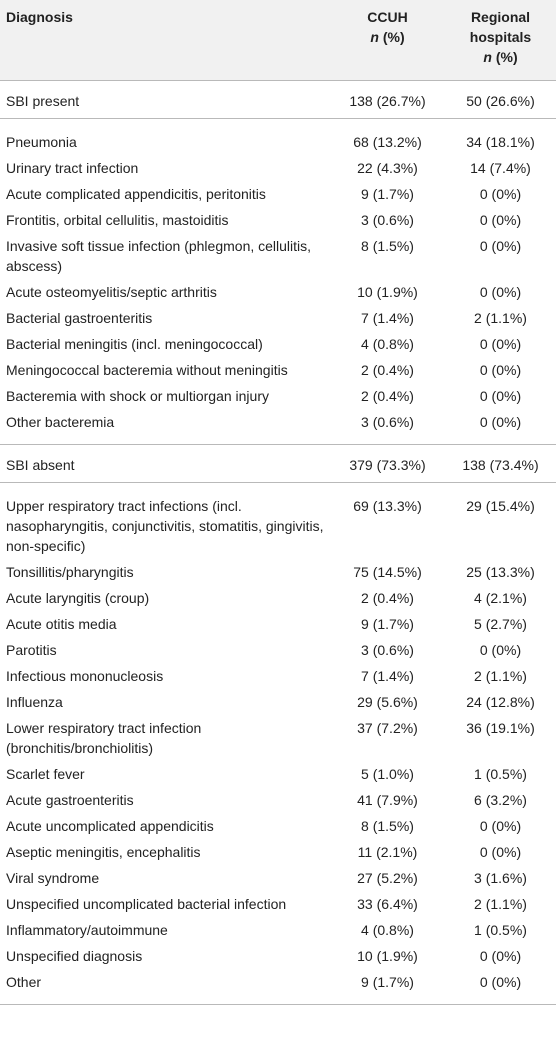  Describe the element at coordinates (103, 852) in the screenshot. I see `diagnosis-cell: Aseptic meningitis, encephalitis` at that location.